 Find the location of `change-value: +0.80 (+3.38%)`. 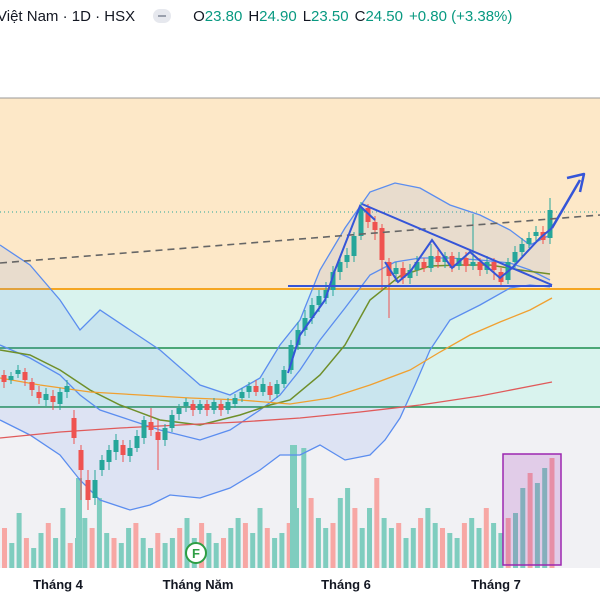

change-value: +0.80 (+3.38%) is located at coordinates (460, 16).